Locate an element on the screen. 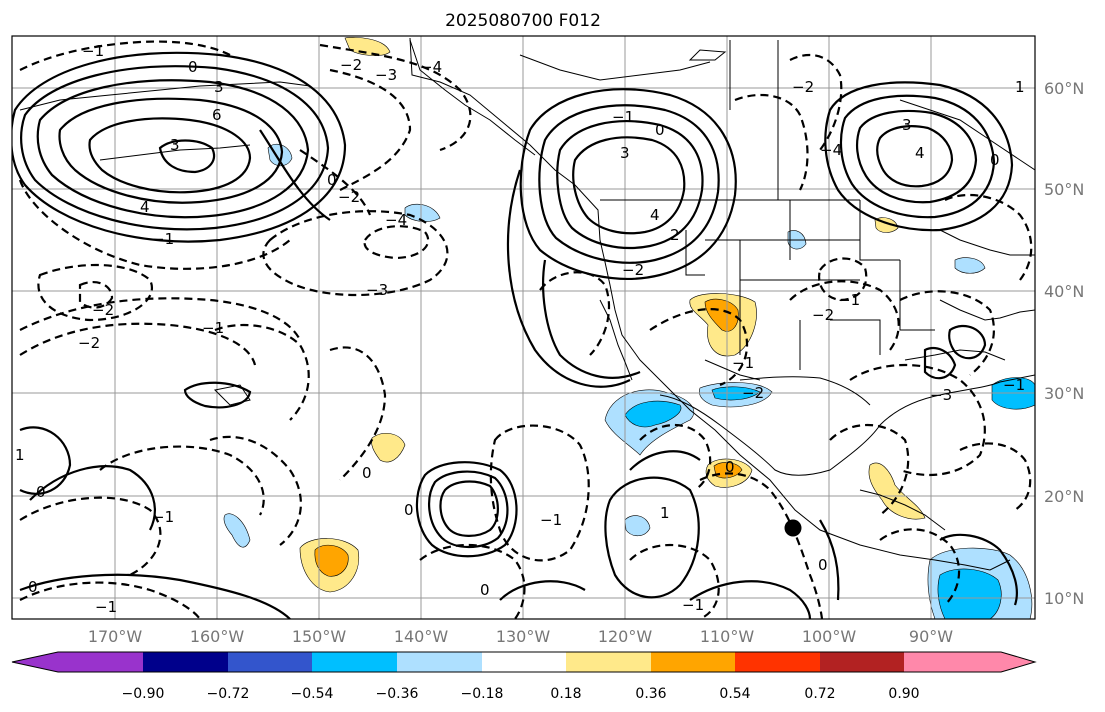 The width and height of the screenshot is (1105, 712). lon-label: 150°W is located at coordinates (319, 636).